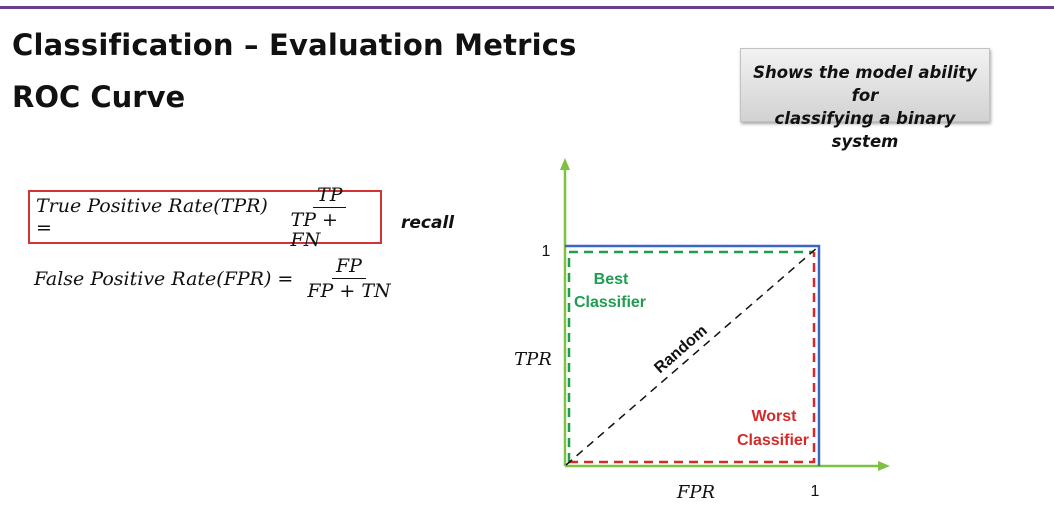  I want to click on worst-classifier-curve, so click(692, 358).